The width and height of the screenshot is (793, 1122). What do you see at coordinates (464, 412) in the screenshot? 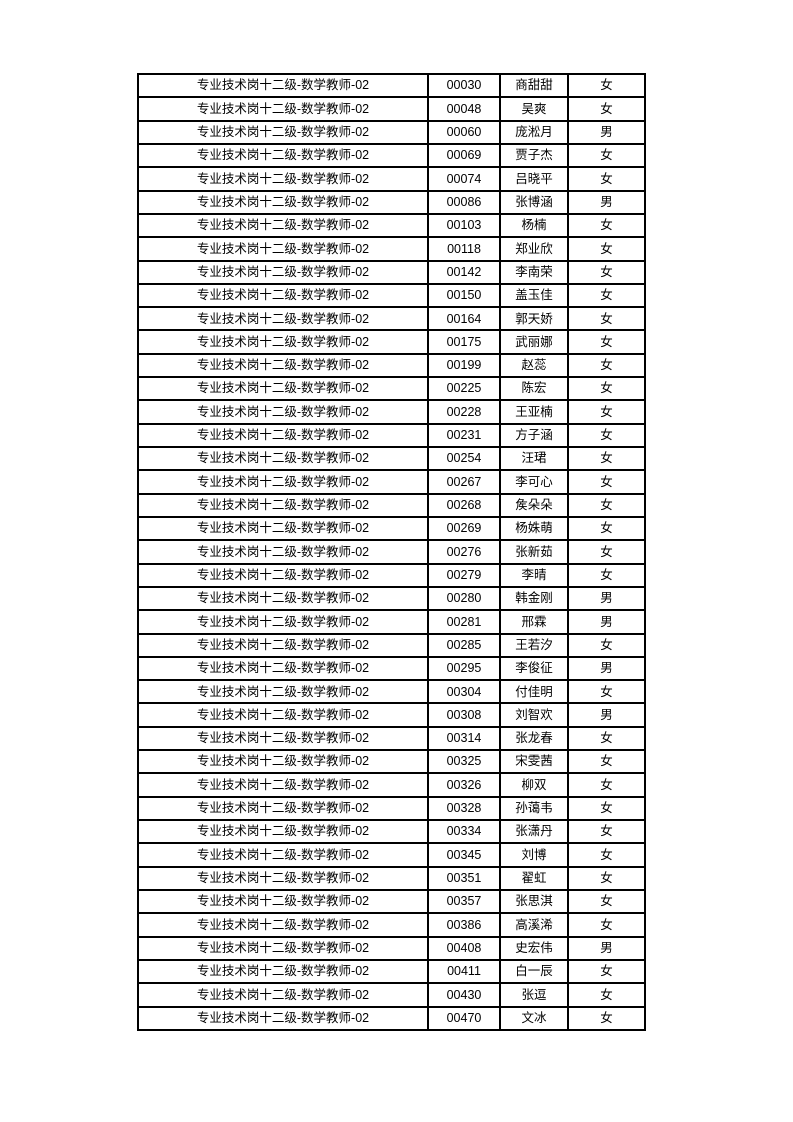
I see `number-cell: 00228` at bounding box center [464, 412].